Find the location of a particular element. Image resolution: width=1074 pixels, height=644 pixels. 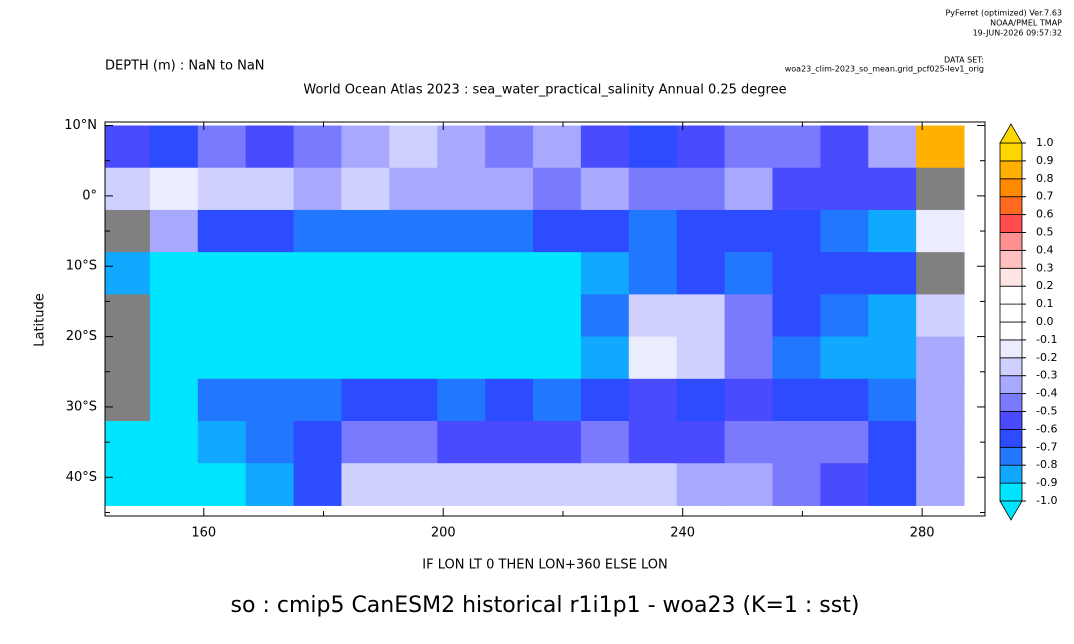

header-line: NOAA/PMEL TMAP is located at coordinates (1026, 23).